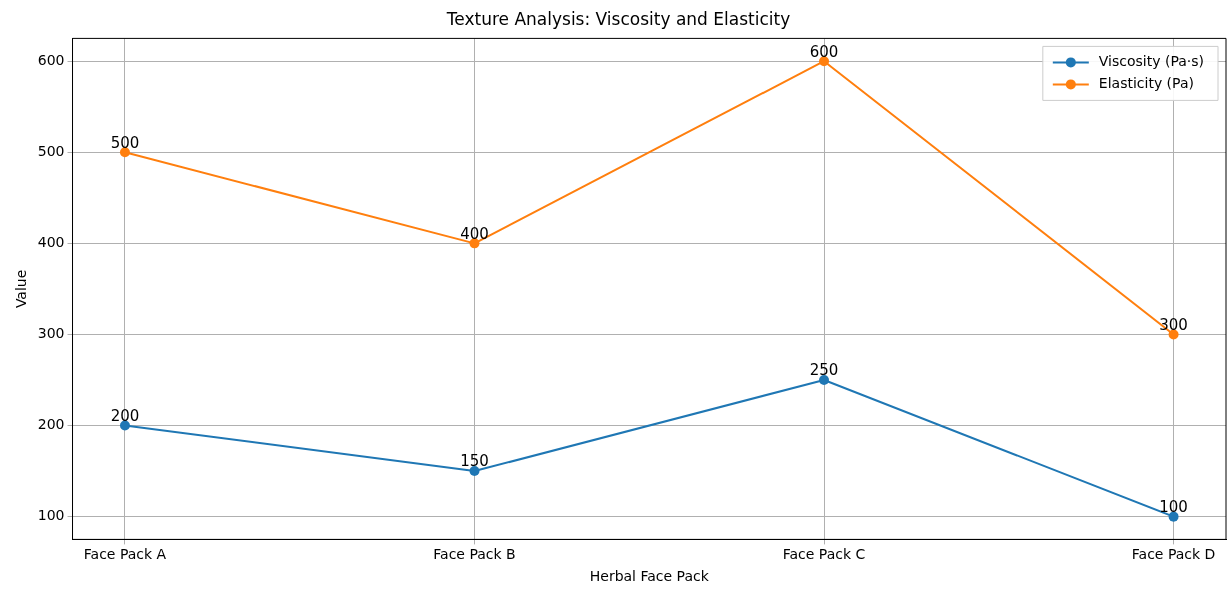 The width and height of the screenshot is (1231, 592). I want to click on data-label: 150, so click(474, 461).